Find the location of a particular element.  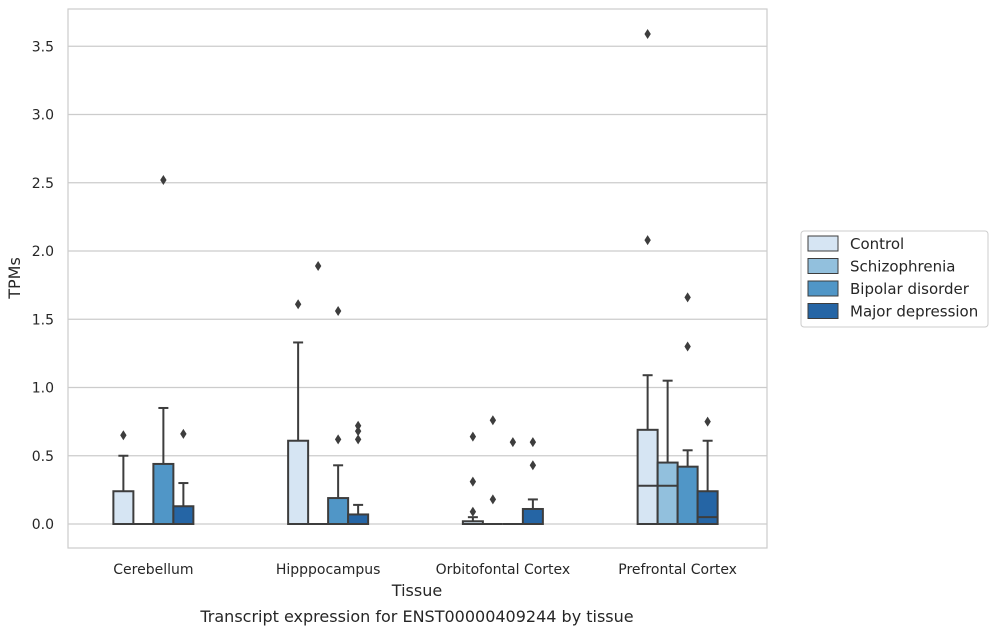

y-tick-label: 1.5 is located at coordinates (43, 320).